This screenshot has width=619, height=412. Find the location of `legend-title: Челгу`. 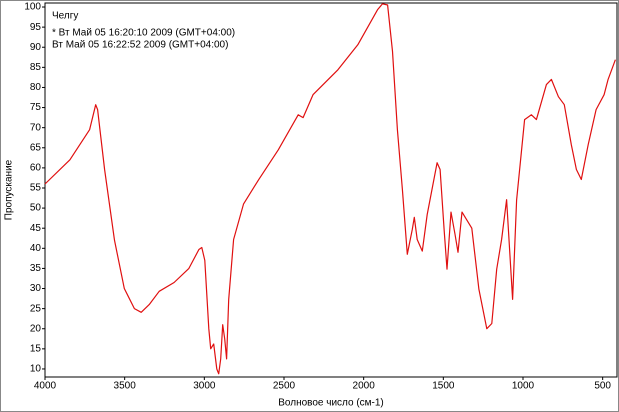

legend-title: Челгу is located at coordinates (65, 16).